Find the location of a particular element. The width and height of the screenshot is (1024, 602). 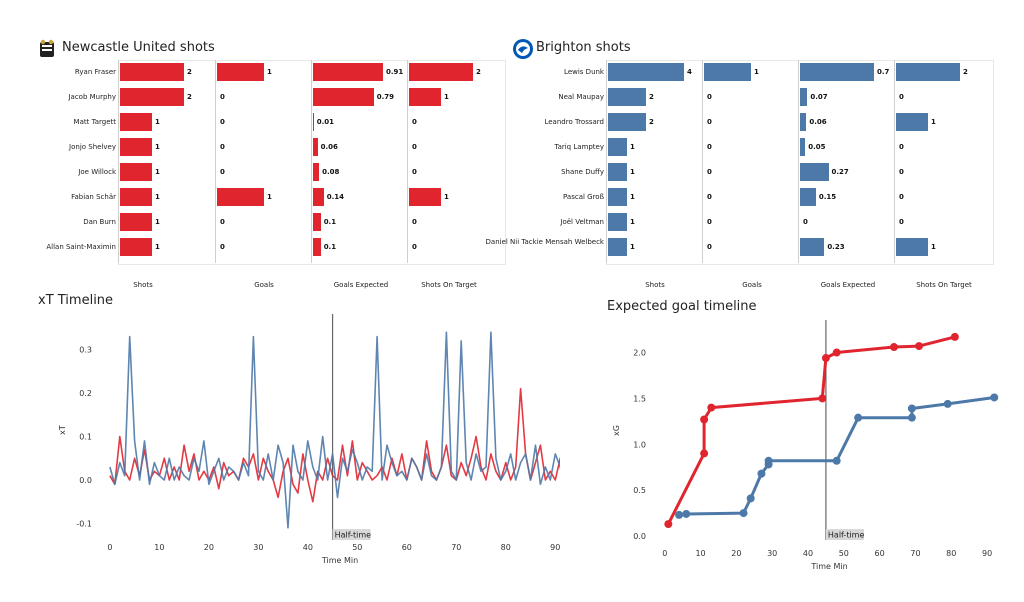

y-tick-label: -0.1 is located at coordinates (84, 523).